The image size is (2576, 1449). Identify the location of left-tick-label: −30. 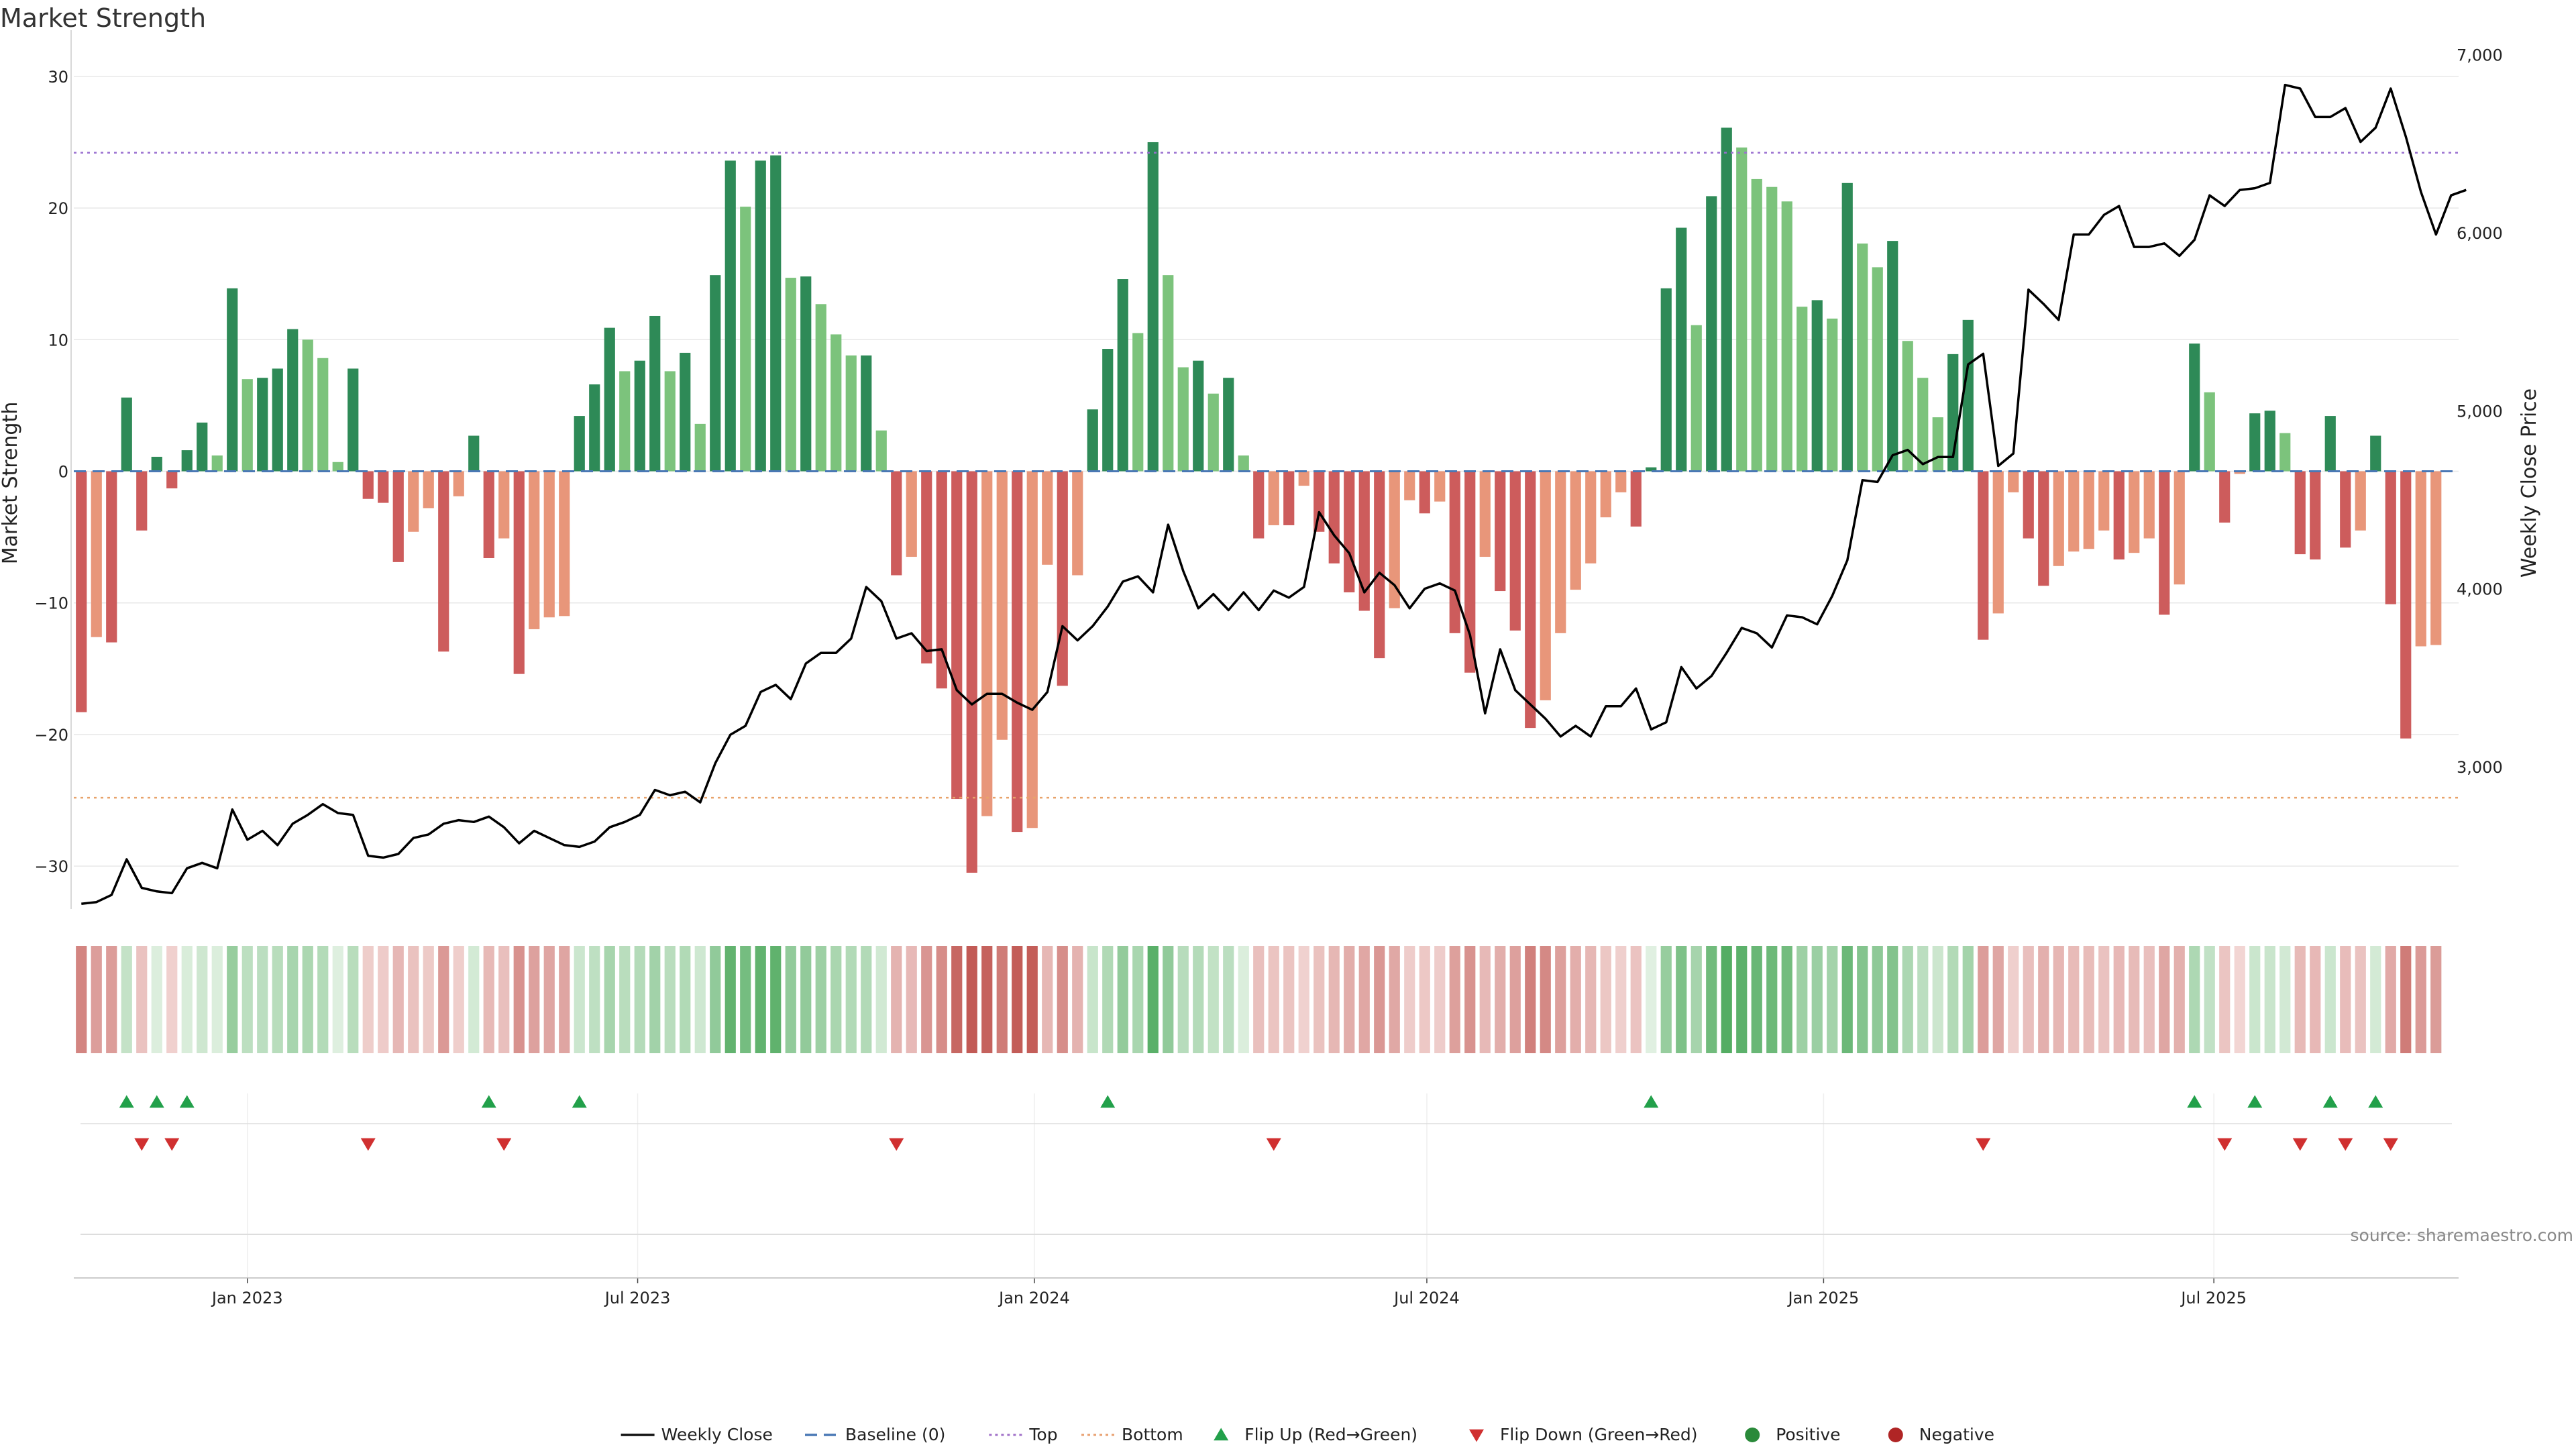
(51, 866).